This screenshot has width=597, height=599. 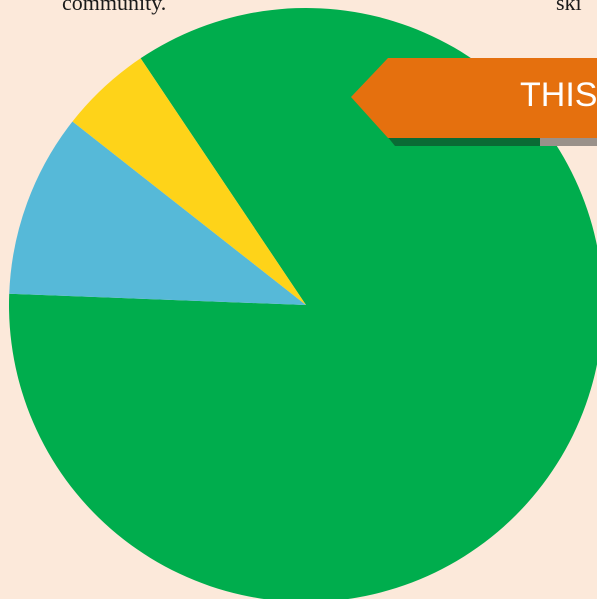 I want to click on banner-label: THIS, so click(x=558, y=95).